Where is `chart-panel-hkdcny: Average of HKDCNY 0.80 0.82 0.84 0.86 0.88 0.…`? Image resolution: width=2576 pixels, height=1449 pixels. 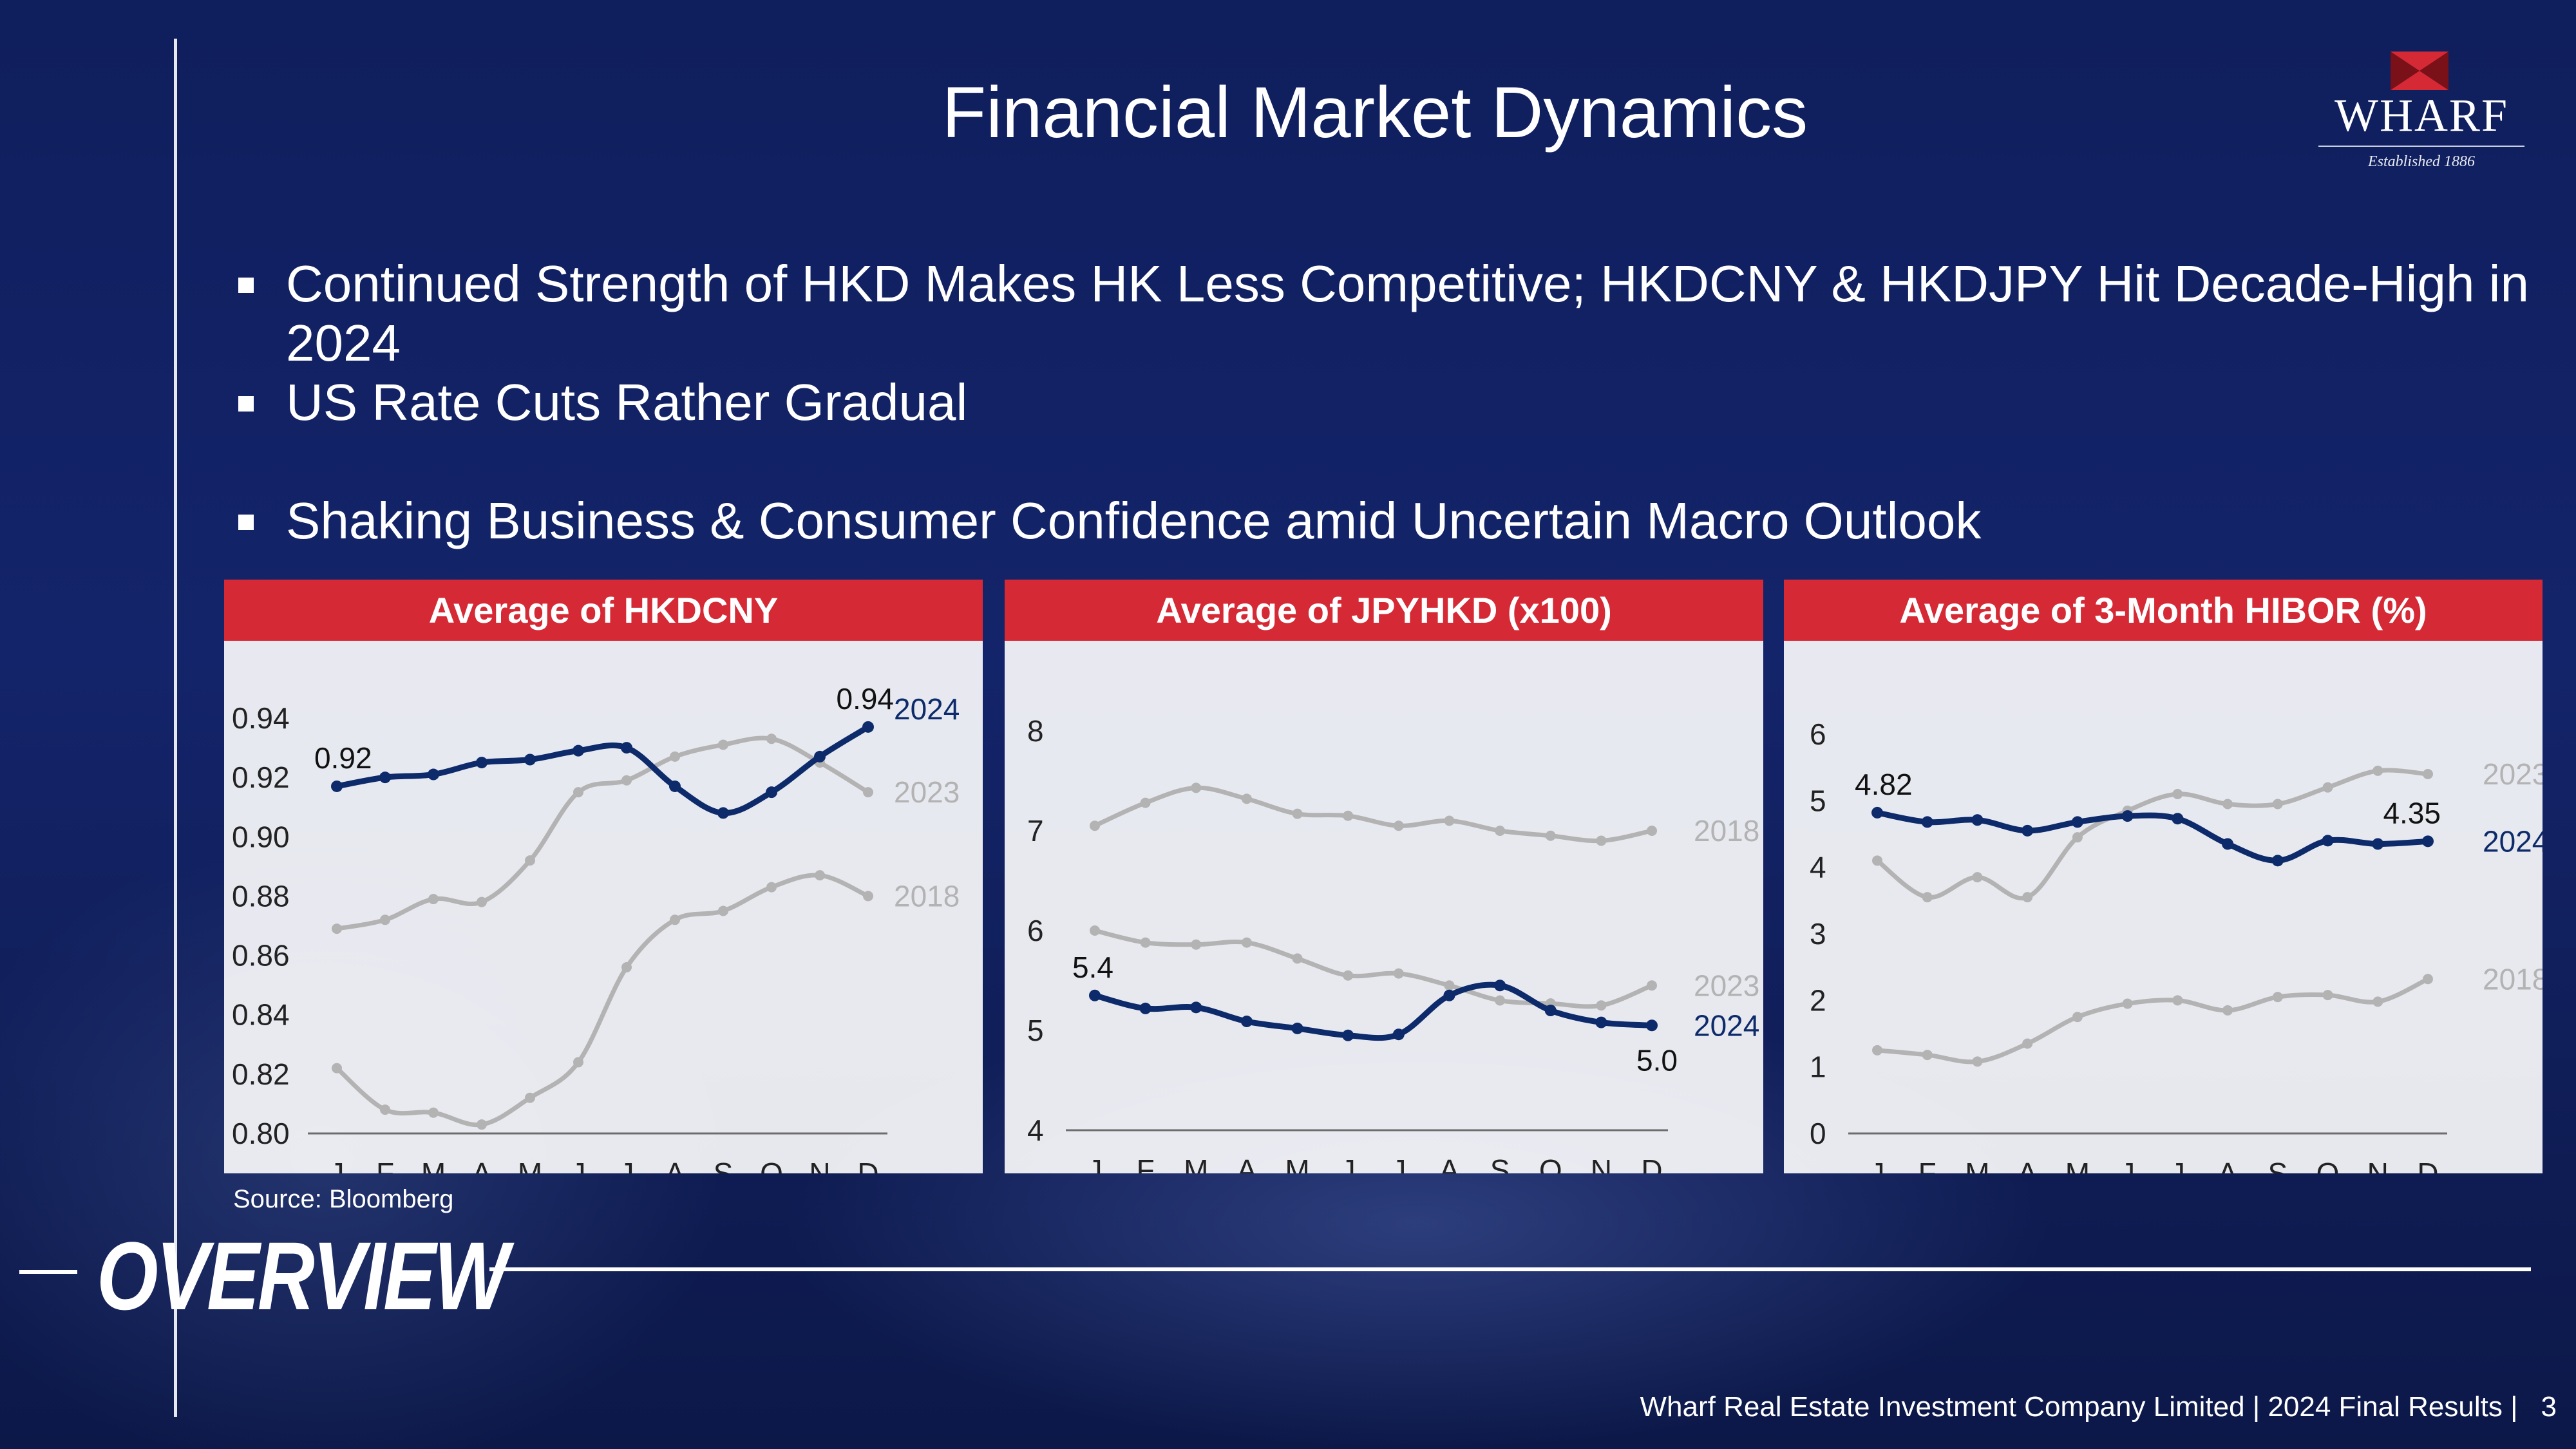 chart-panel-hkdcny: Average of HKDCNY 0.80 0.82 0.84 0.86 0.88 0.… is located at coordinates (603, 877).